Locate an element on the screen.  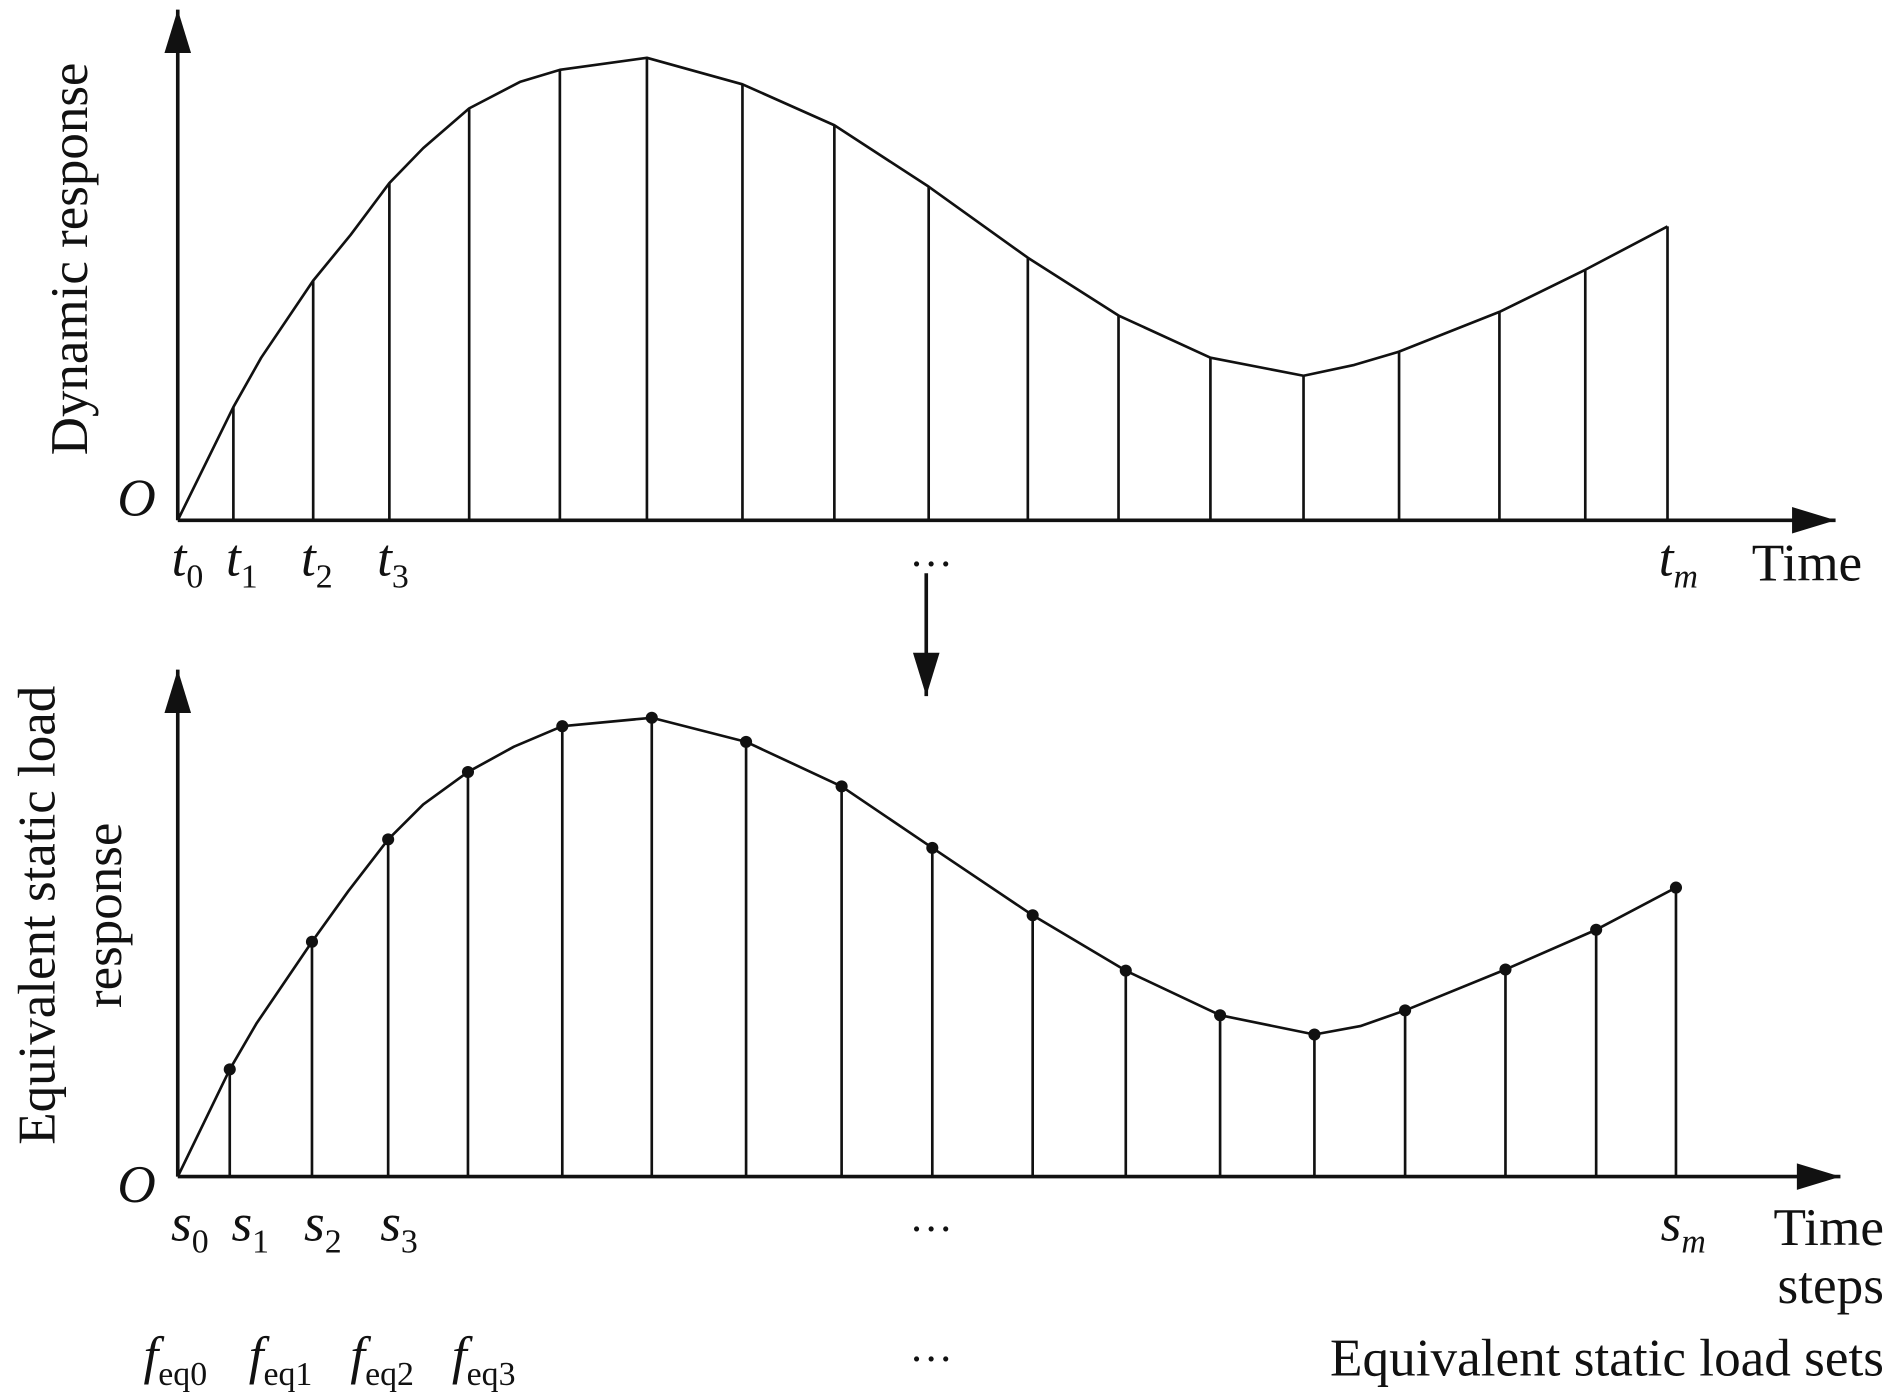
x-tick-label: s3 is located at coordinates (399, 1228).